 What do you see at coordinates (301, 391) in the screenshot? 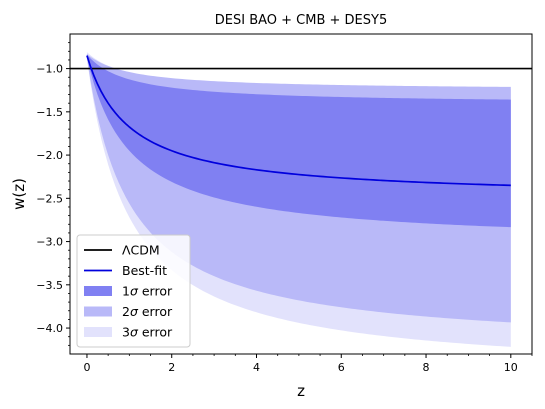
I see `x-axis-label: z` at bounding box center [301, 391].